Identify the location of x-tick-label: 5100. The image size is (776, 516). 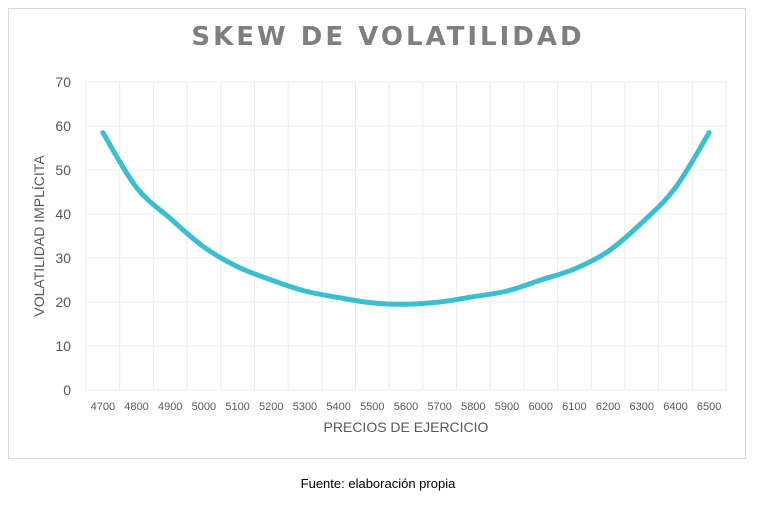
(237, 407).